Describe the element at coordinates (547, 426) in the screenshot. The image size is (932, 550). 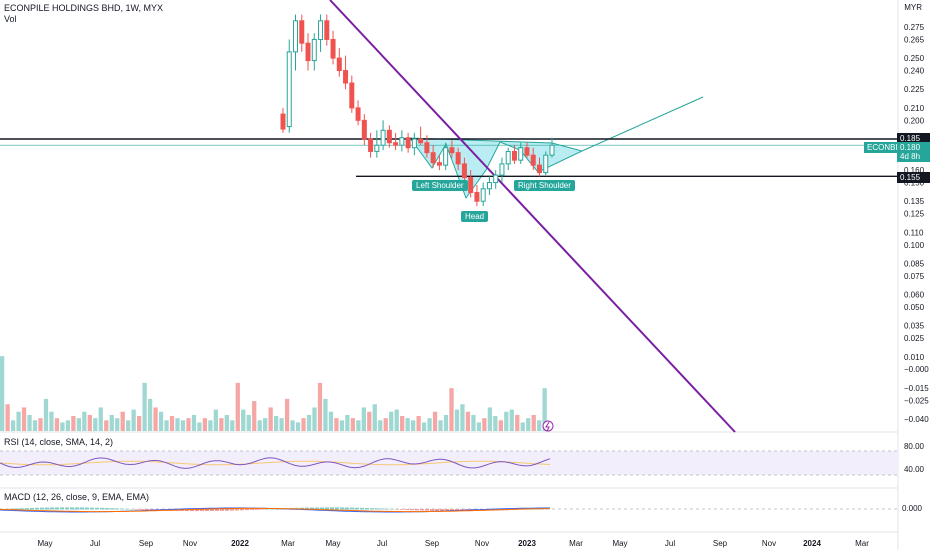
I see `lightning-icon` at that location.